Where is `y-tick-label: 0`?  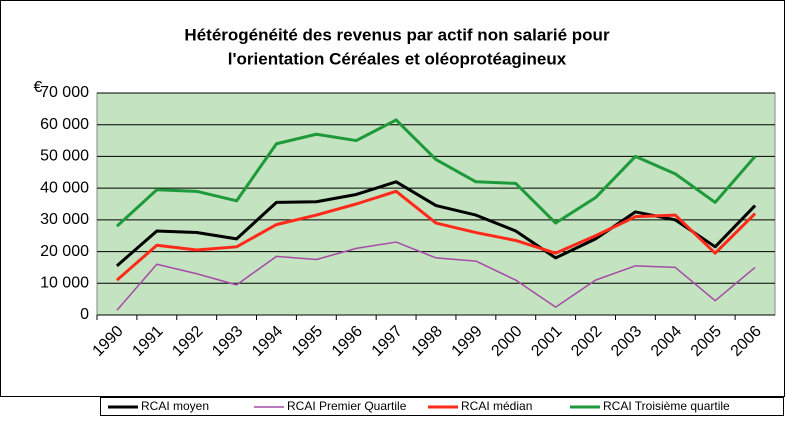 y-tick-label: 0 is located at coordinates (84, 314).